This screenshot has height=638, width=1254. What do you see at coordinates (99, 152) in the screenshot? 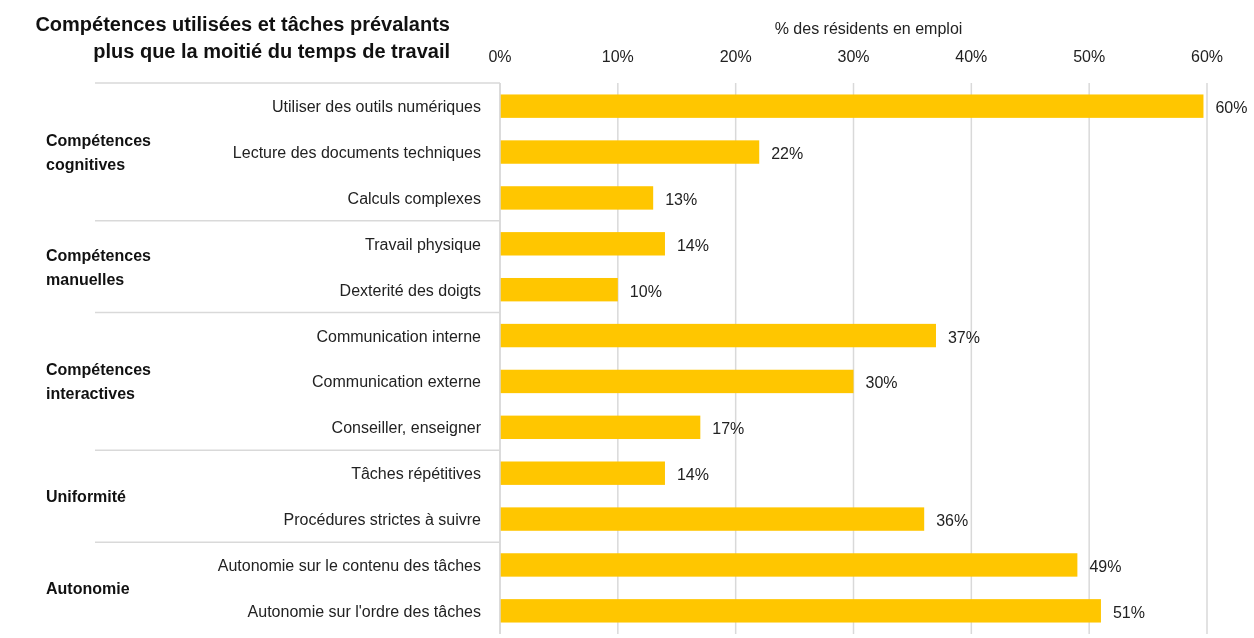
I see `text: Compétences cognitives` at bounding box center [99, 152].